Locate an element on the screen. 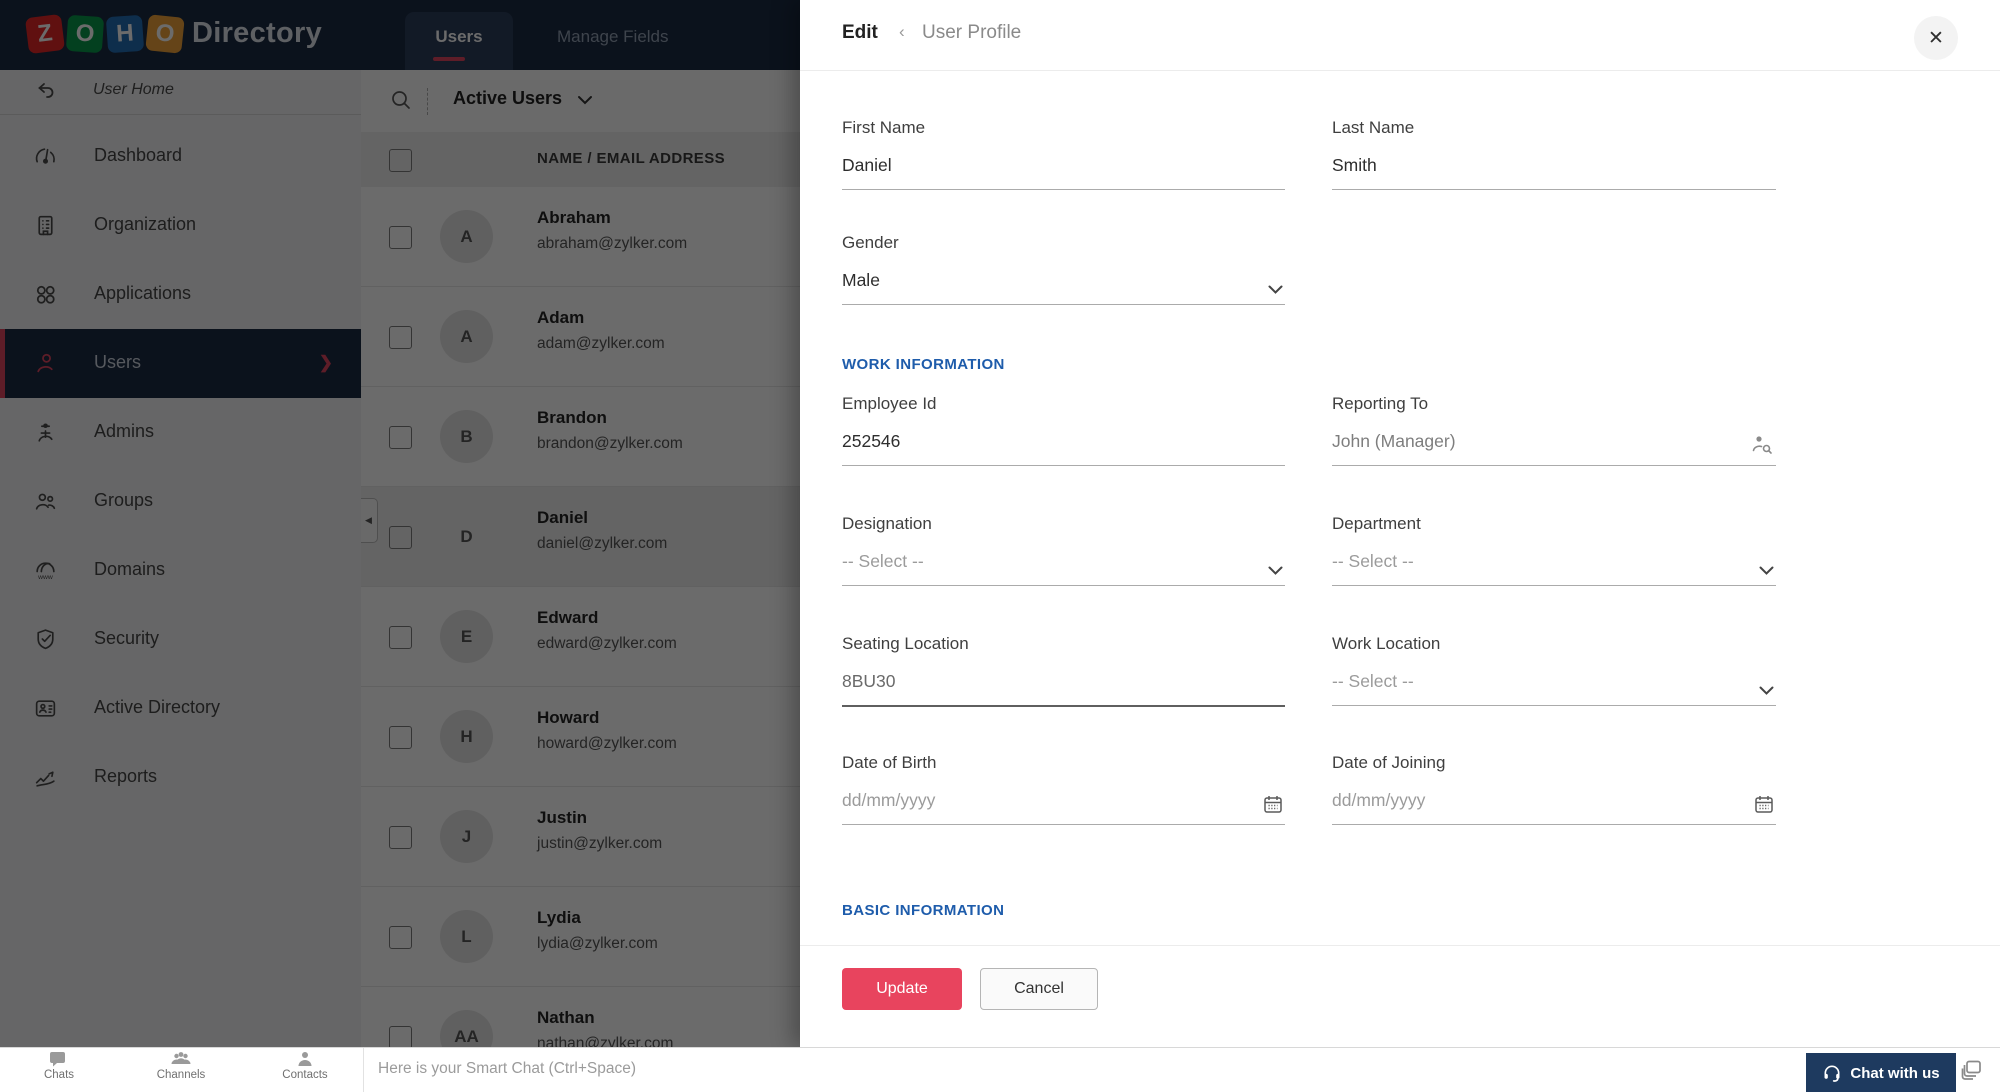 The width and height of the screenshot is (2000, 1092). breadcrumb: User Profile is located at coordinates (972, 32).